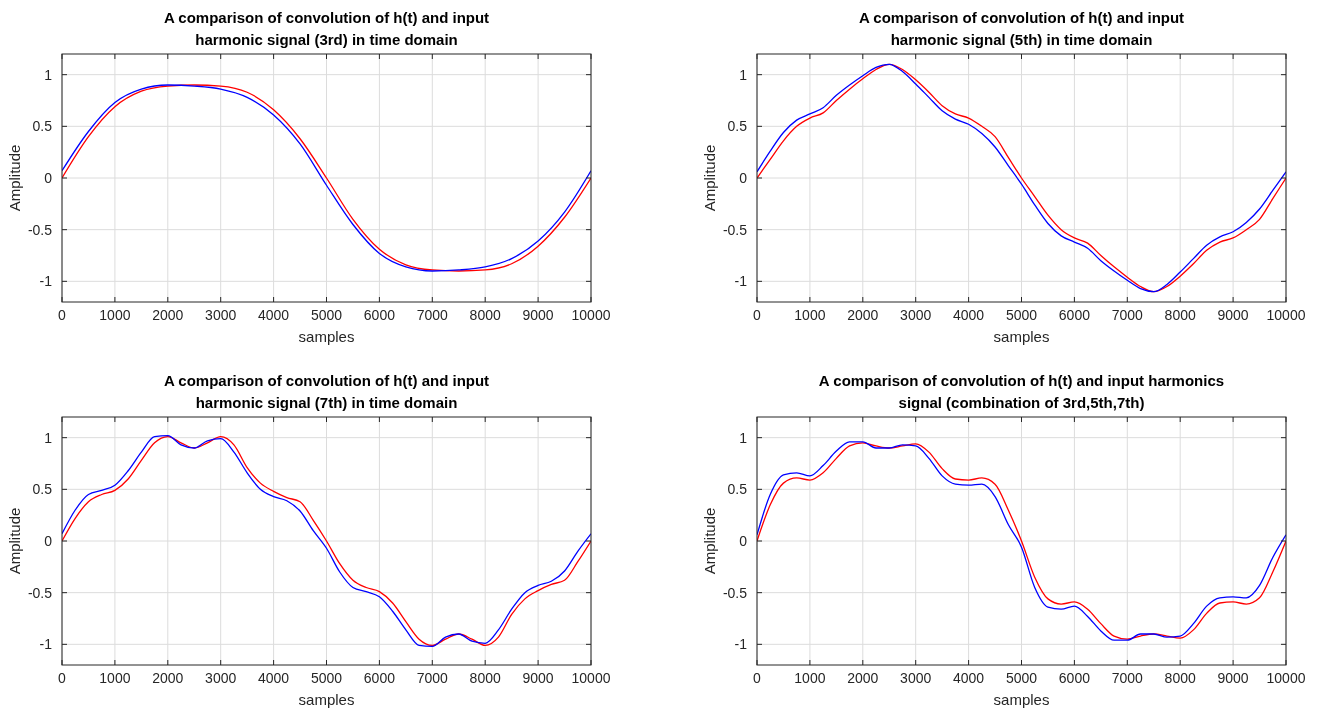 The width and height of the screenshot is (1323, 714). What do you see at coordinates (326, 28) in the screenshot?
I see `chart-title: A comparison of convolution of h(t) and input harmonic signal (3rd) in time domain` at bounding box center [326, 28].